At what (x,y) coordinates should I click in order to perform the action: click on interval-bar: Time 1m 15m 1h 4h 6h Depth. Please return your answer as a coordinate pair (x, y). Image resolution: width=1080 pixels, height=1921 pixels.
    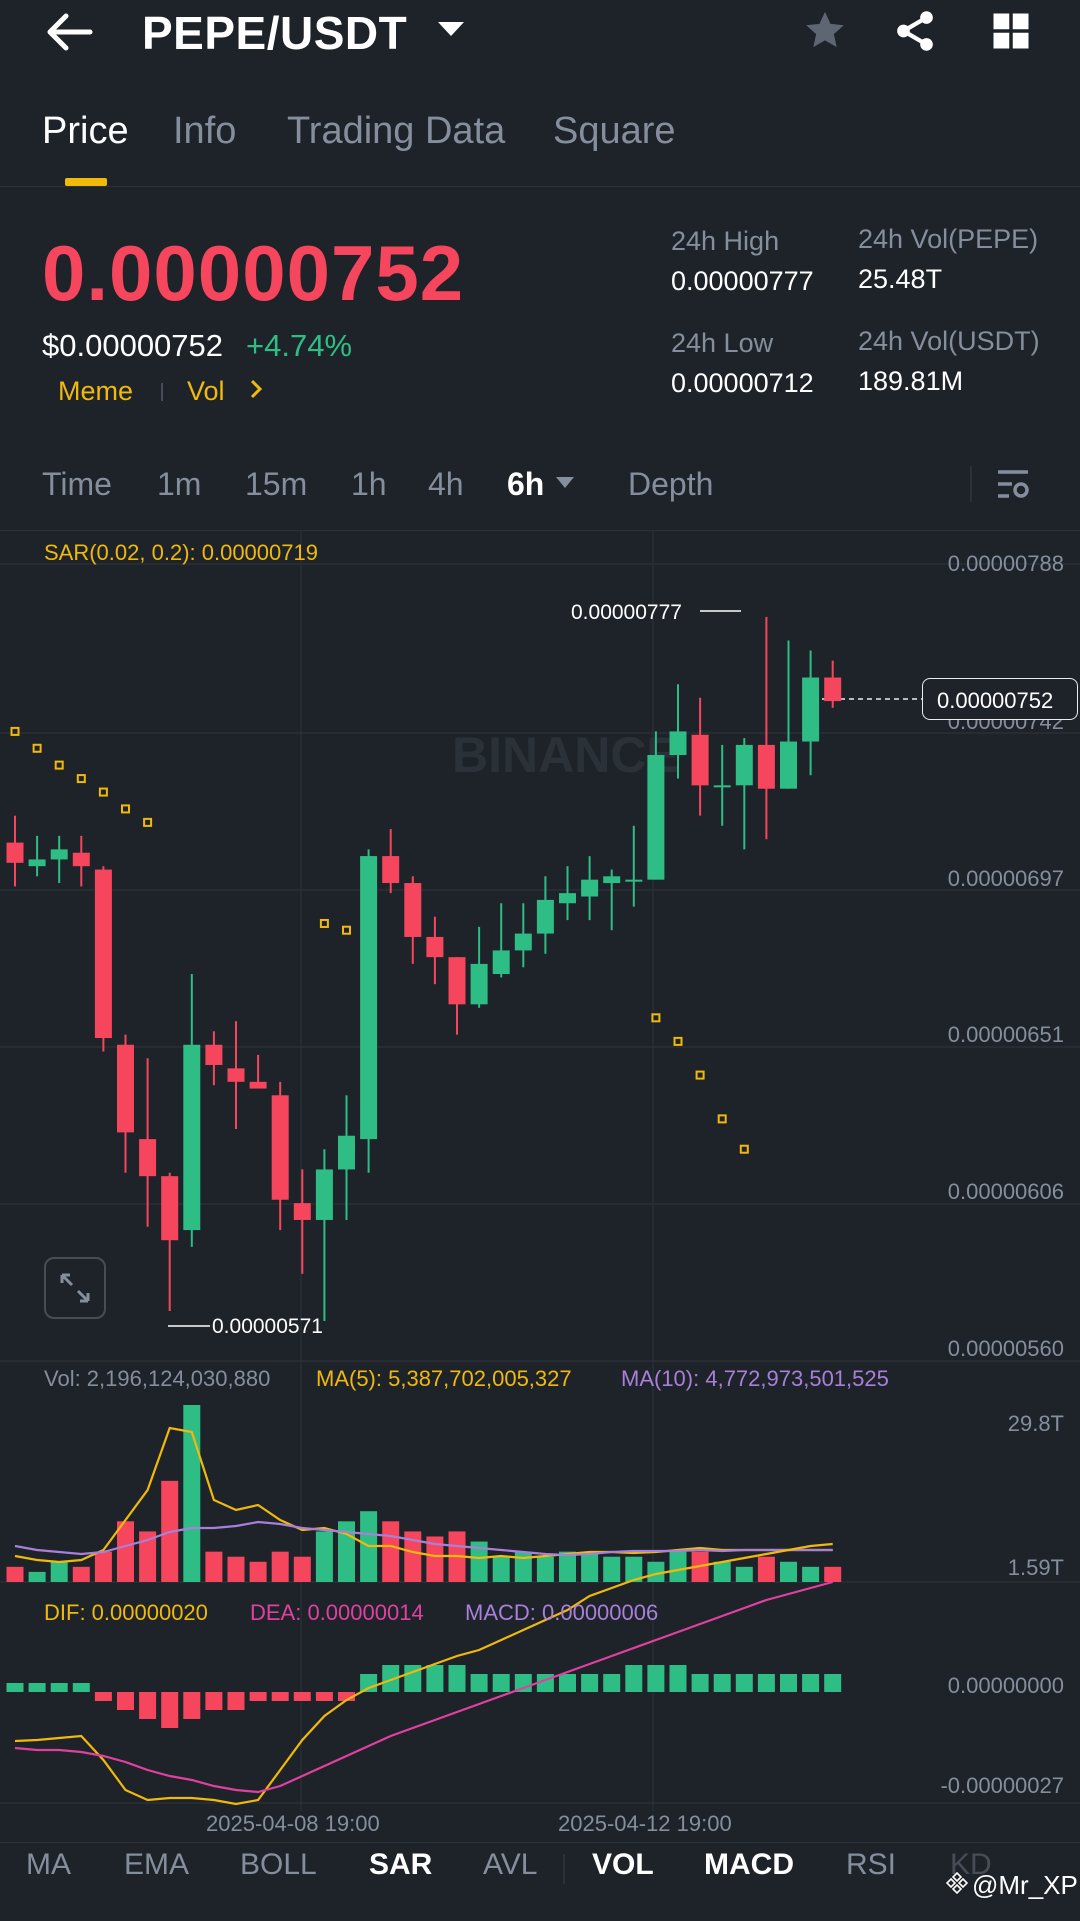
    Looking at the image, I should click on (540, 494).